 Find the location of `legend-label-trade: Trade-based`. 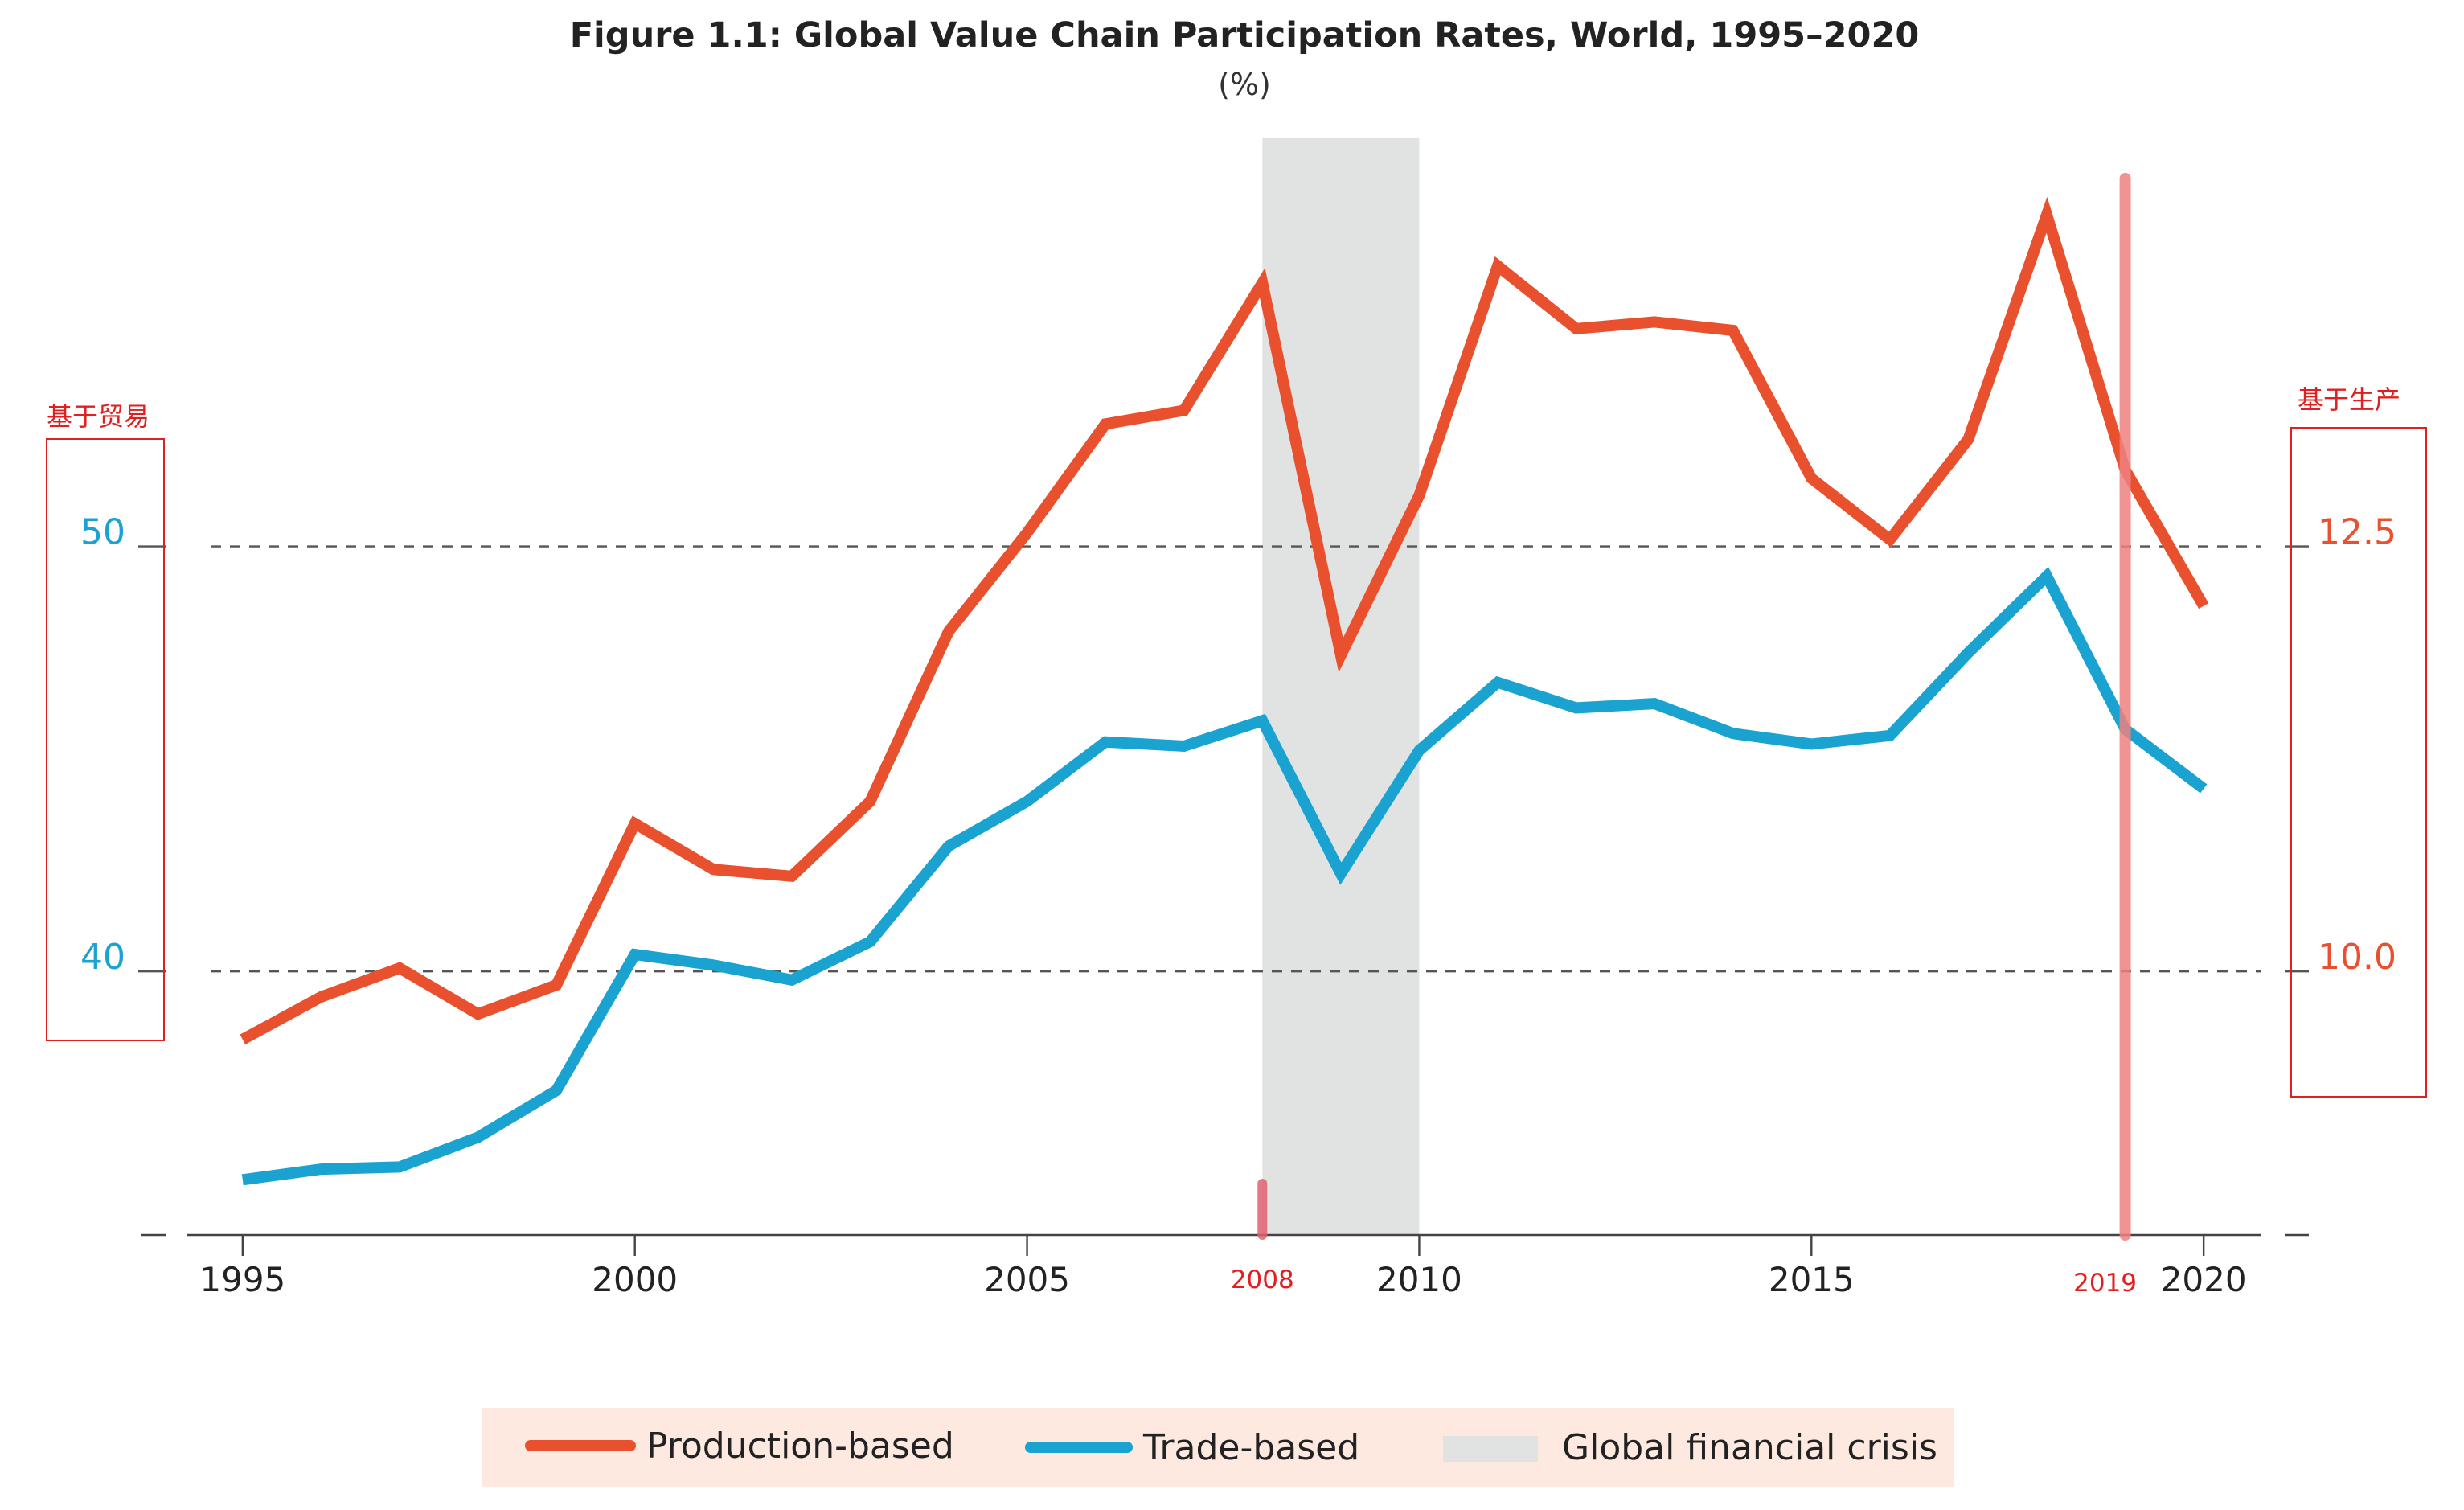

legend-label-trade: Trade-based is located at coordinates (1250, 1447).